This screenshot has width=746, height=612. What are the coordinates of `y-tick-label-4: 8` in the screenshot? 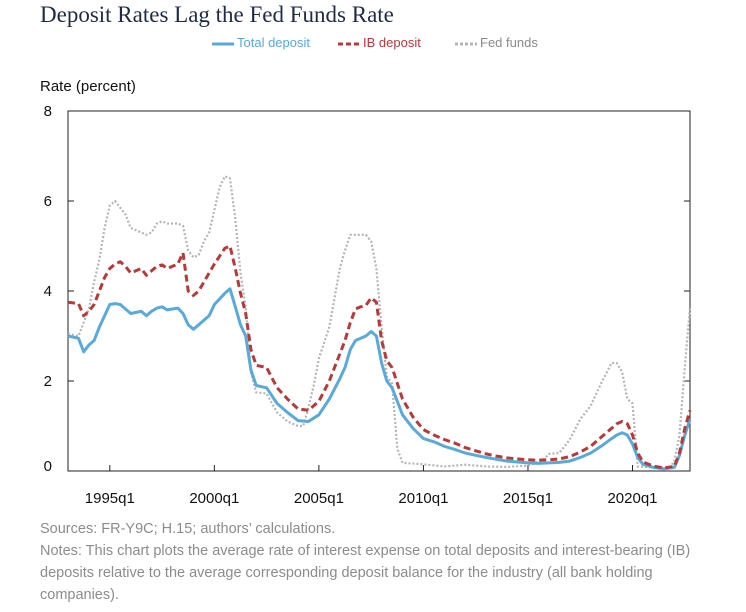 It's located at (48, 111).